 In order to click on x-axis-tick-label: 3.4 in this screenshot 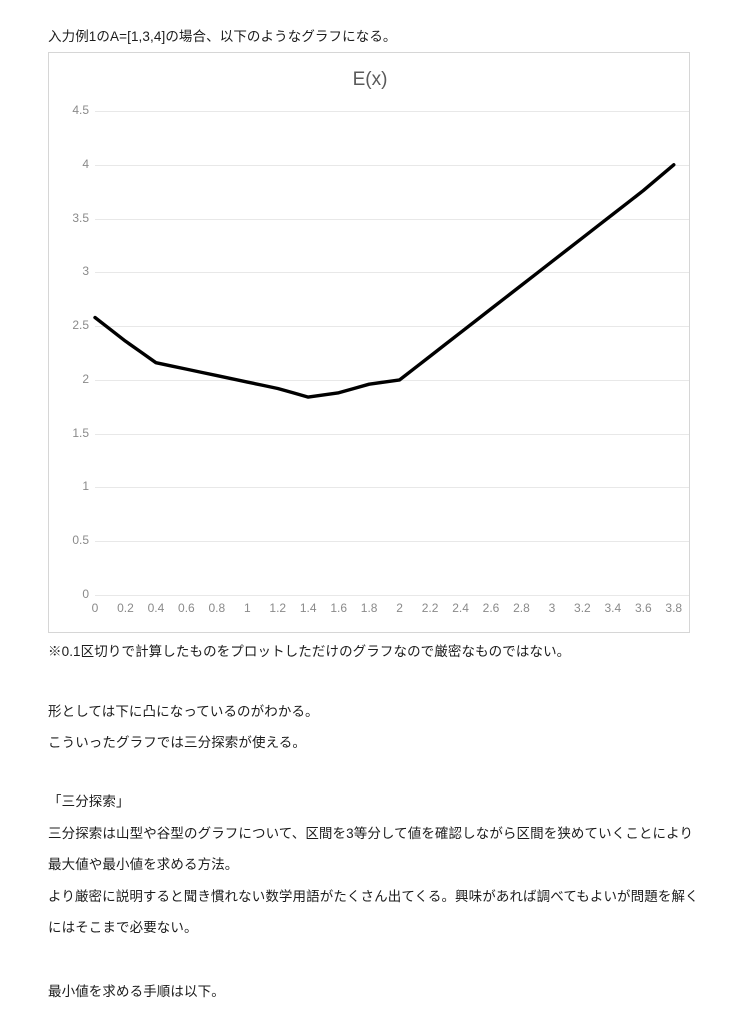, I will do `click(613, 608)`.